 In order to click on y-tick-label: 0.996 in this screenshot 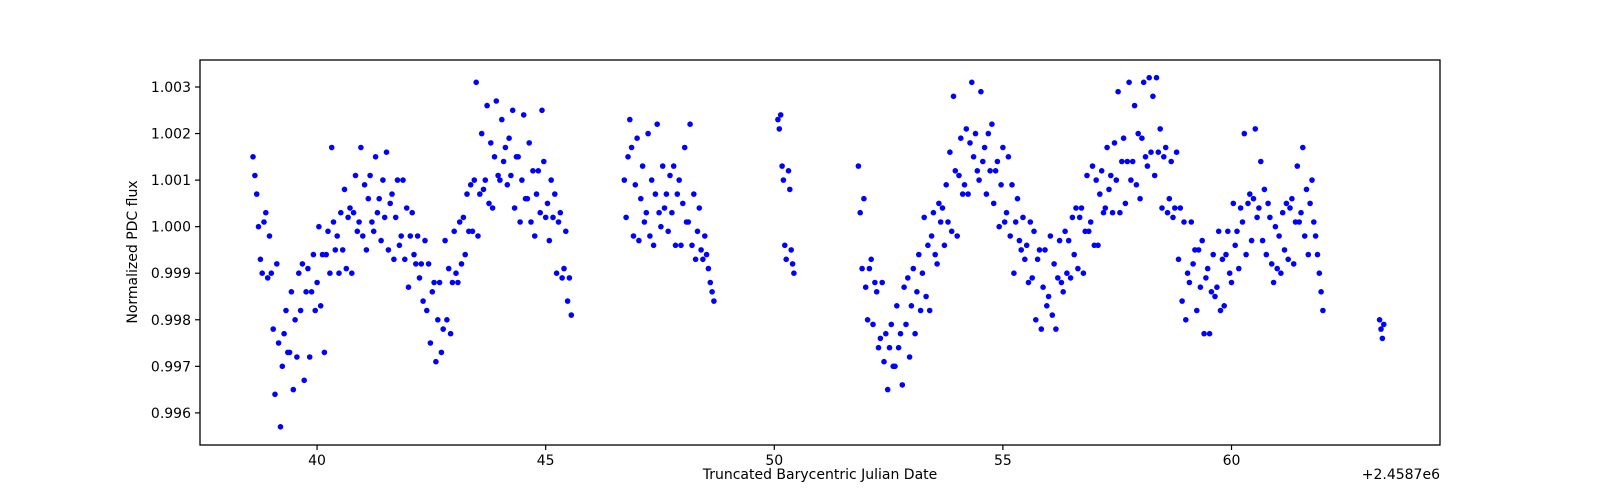, I will do `click(171, 414)`.